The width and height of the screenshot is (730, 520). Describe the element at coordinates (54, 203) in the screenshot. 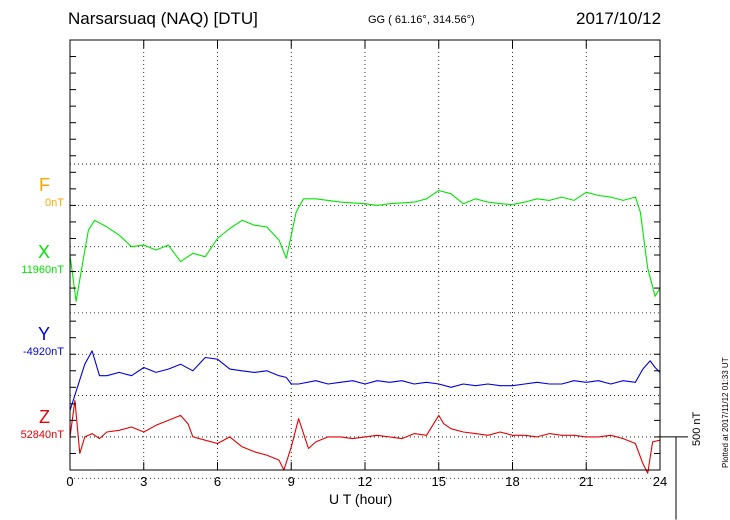

I see `component-f-baseline: 0nT` at that location.